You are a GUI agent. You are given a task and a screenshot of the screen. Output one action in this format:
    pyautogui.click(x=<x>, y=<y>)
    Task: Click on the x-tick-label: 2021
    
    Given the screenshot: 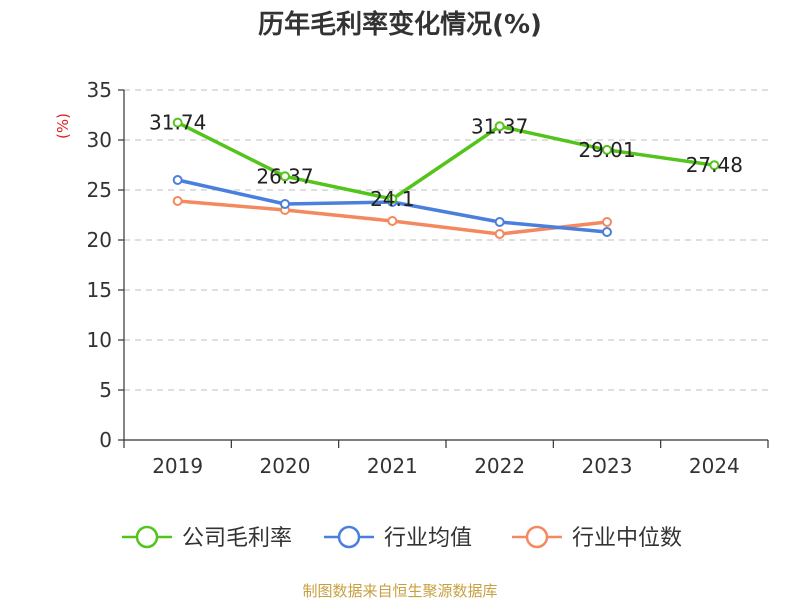 What is the action you would take?
    pyautogui.click(x=392, y=466)
    